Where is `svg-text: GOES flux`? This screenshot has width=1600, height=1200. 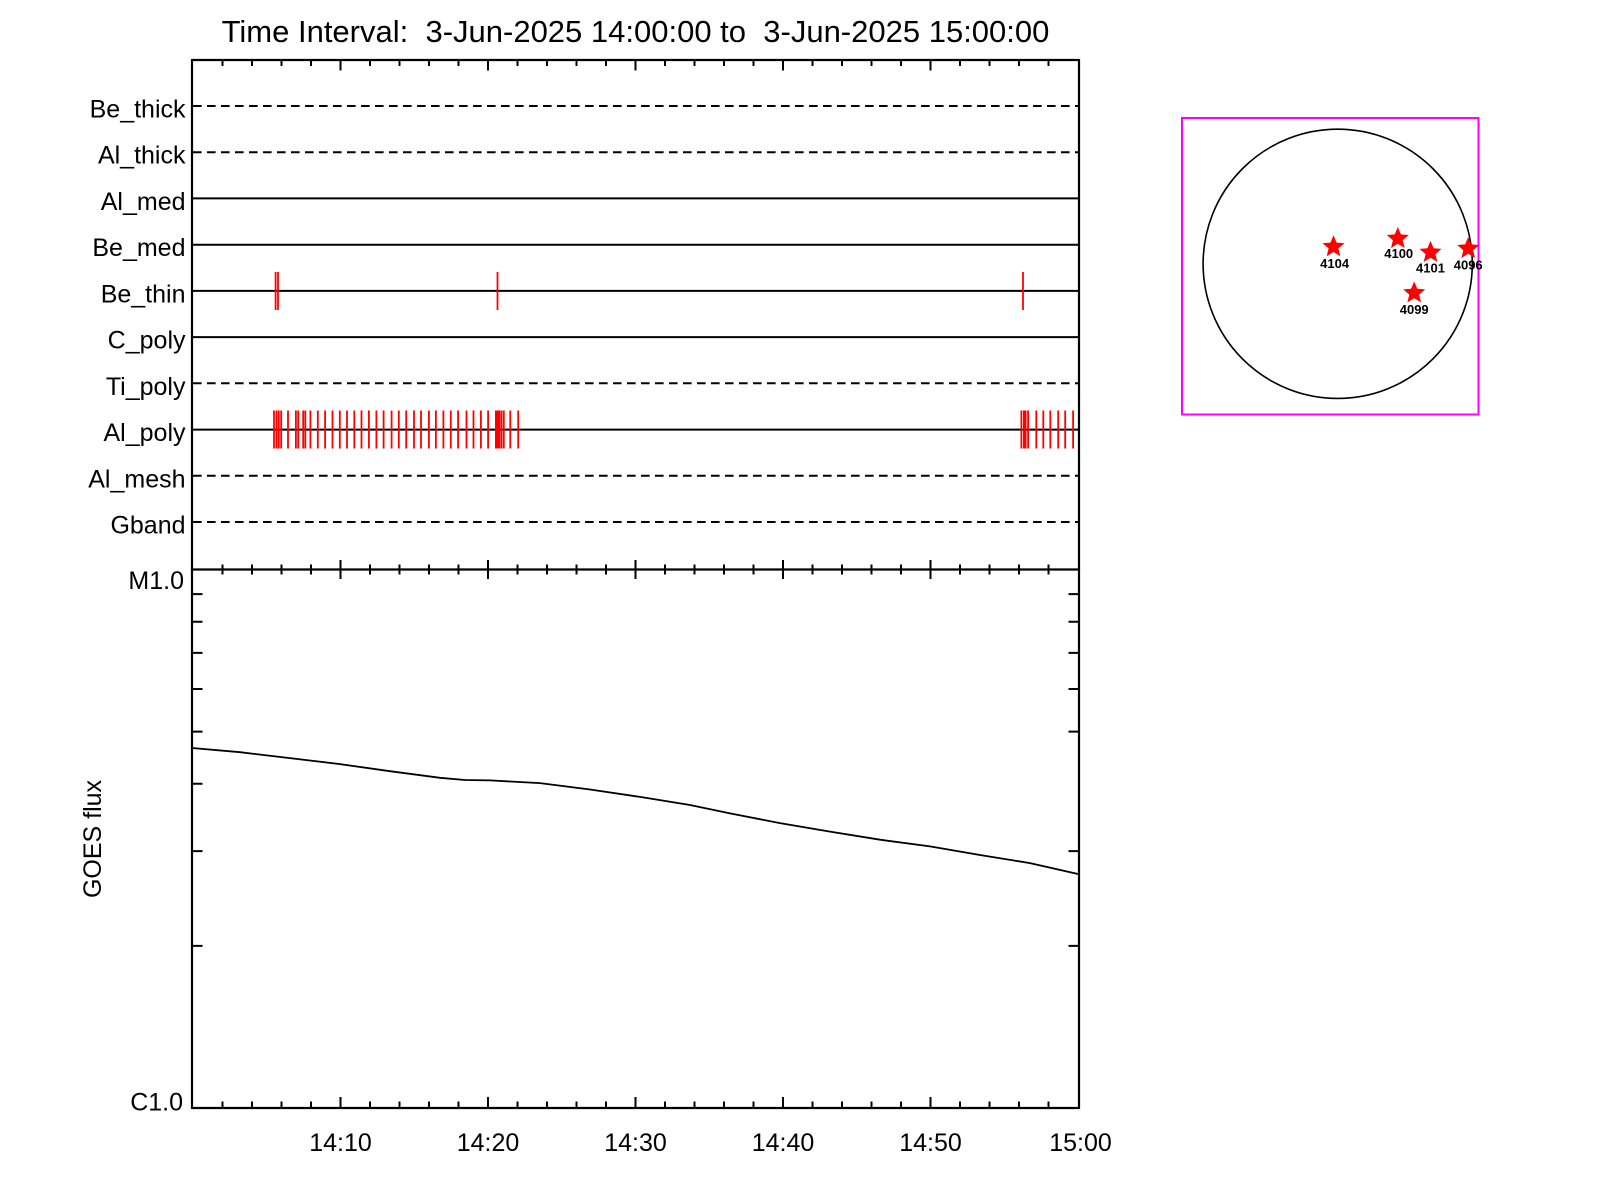
svg-text: GOES flux is located at coordinates (93, 838).